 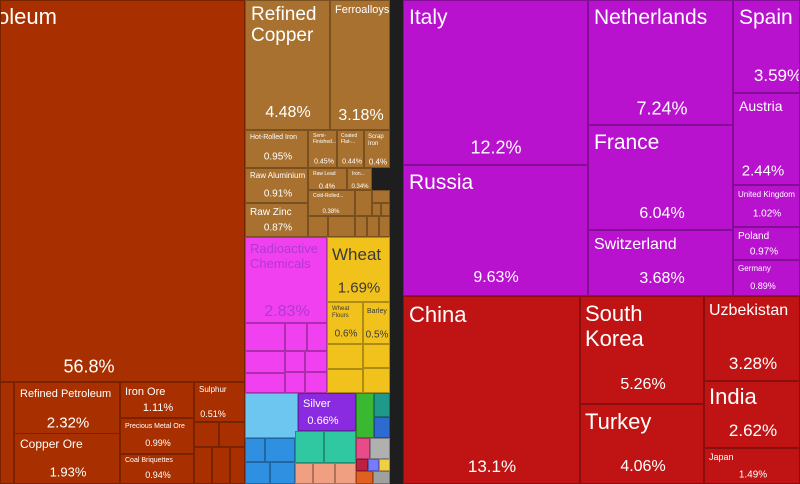 What do you see at coordinates (643, 384) in the screenshot?
I see `tile-value: 5.26%` at bounding box center [643, 384].